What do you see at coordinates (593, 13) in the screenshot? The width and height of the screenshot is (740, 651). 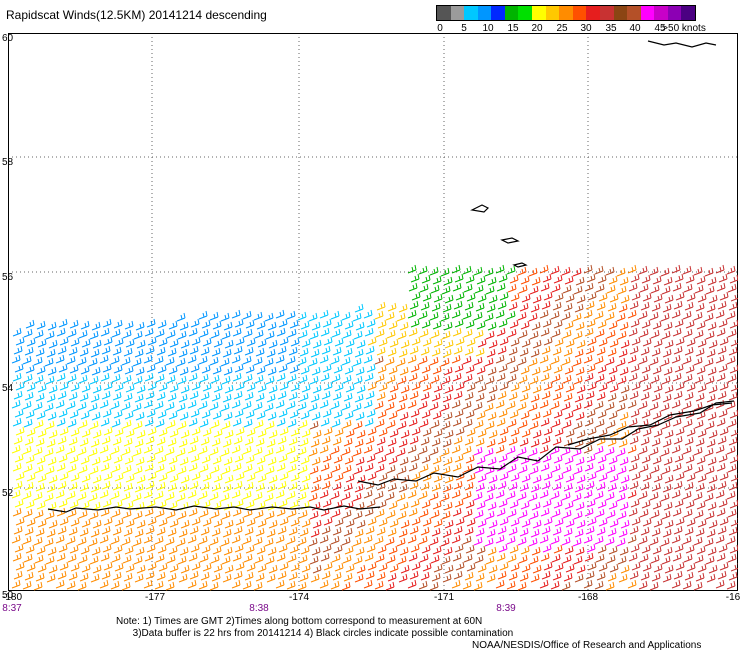 I see `legend-swatch` at bounding box center [593, 13].